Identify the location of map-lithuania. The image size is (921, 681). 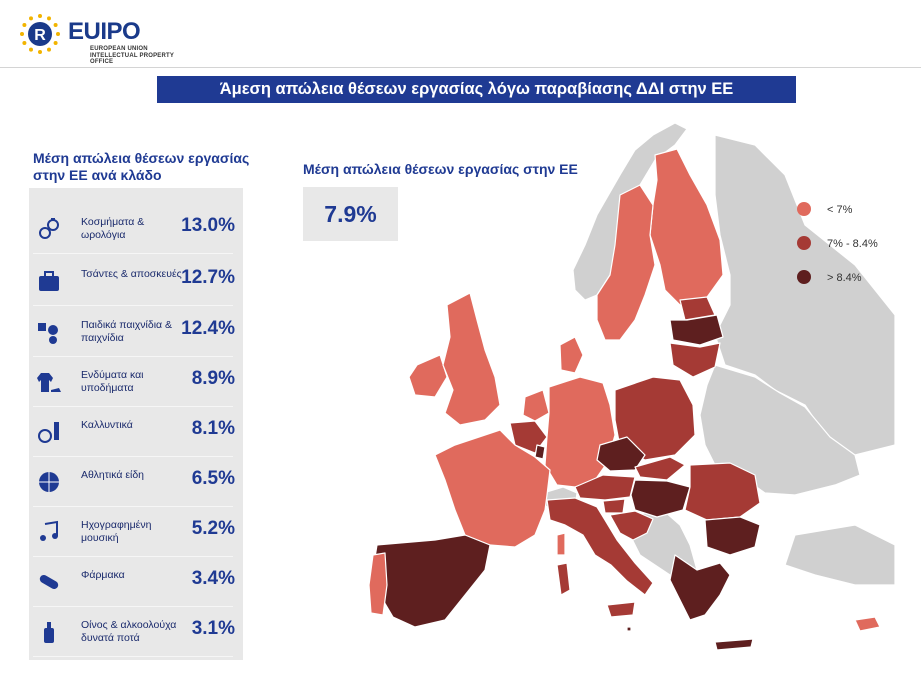
(695, 360).